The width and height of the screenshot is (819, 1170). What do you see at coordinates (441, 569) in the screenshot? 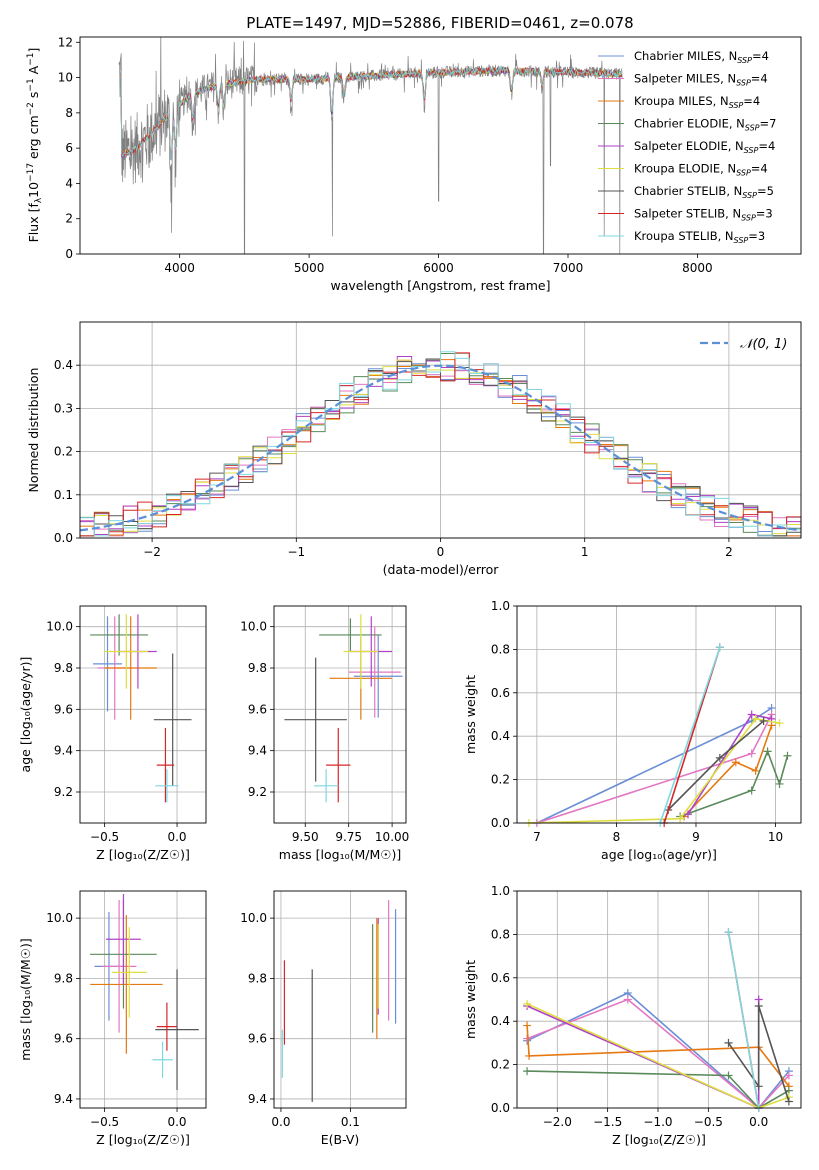
I see `x-axis-label: (data-model)/error` at bounding box center [441, 569].